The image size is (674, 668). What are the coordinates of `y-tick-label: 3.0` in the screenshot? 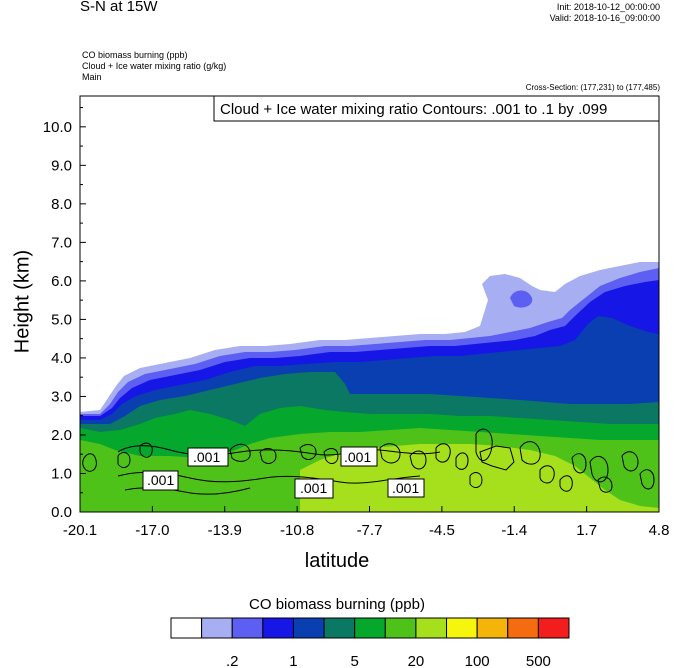 It's located at (61, 396).